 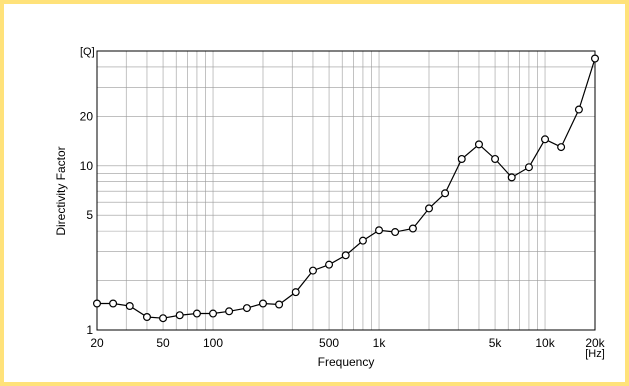 I want to click on x-tick-label: 1k, so click(x=380, y=343).